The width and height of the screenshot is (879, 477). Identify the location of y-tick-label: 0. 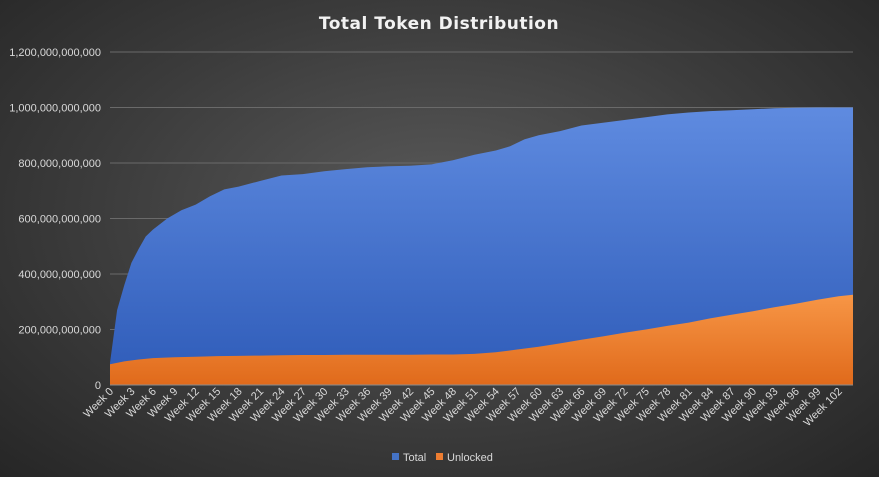
(98, 386).